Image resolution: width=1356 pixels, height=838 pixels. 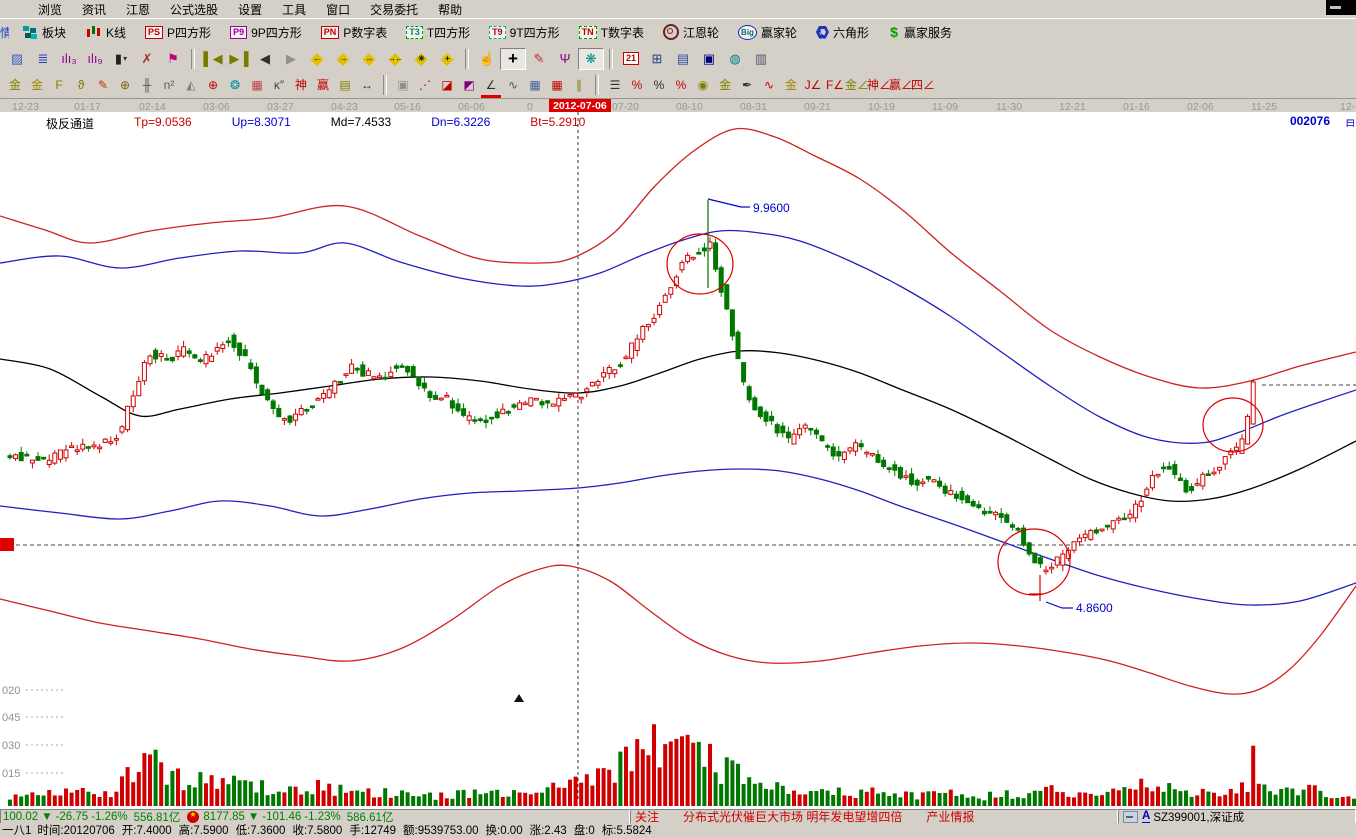 What do you see at coordinates (535, 85) in the screenshot?
I see `grid-blue-icon: ▦` at bounding box center [535, 85].